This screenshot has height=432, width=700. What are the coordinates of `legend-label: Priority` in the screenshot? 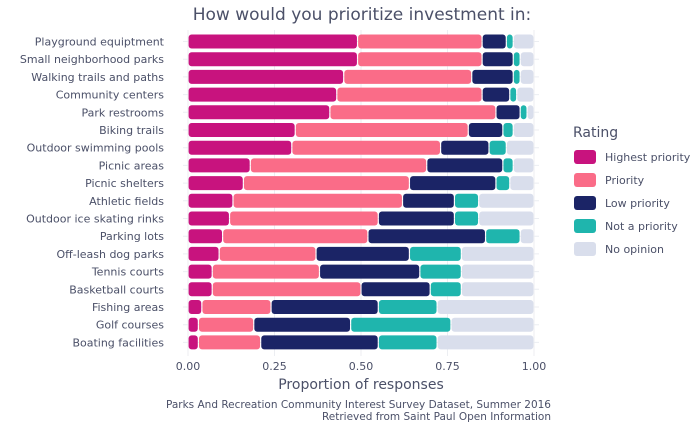 It's located at (625, 180).